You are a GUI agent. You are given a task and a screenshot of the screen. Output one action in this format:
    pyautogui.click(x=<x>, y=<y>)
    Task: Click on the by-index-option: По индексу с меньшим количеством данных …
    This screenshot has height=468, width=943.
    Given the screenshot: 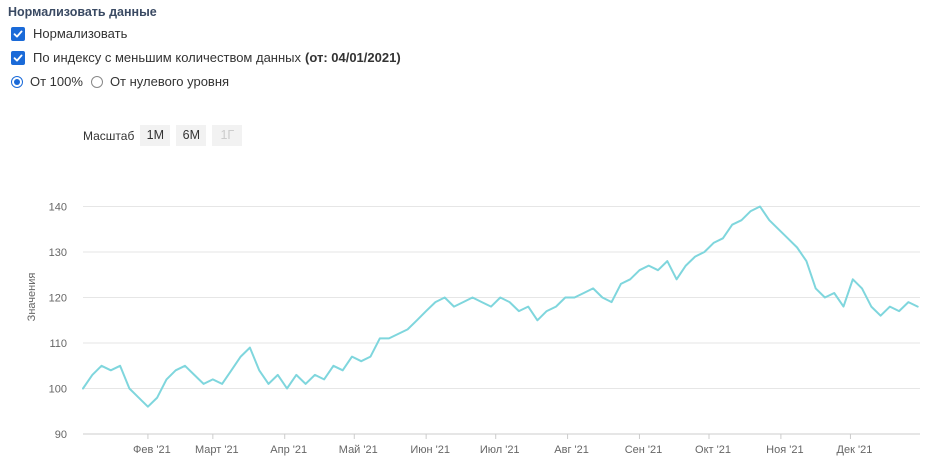 What is the action you would take?
    pyautogui.click(x=206, y=57)
    